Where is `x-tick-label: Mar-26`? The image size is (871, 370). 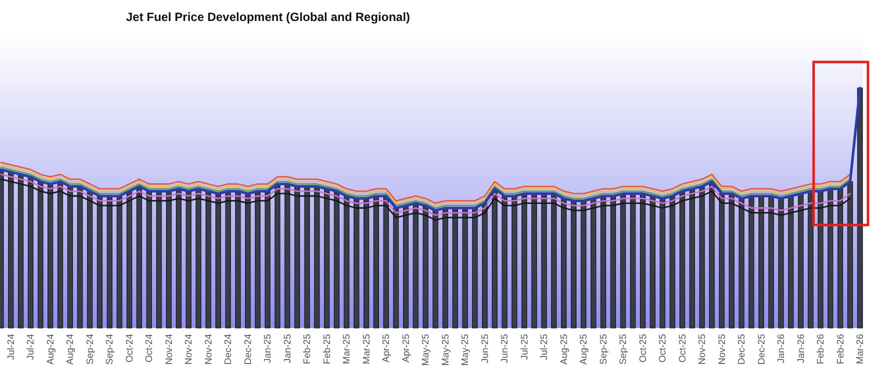 x-tick-label: Mar-26 is located at coordinates (860, 349).